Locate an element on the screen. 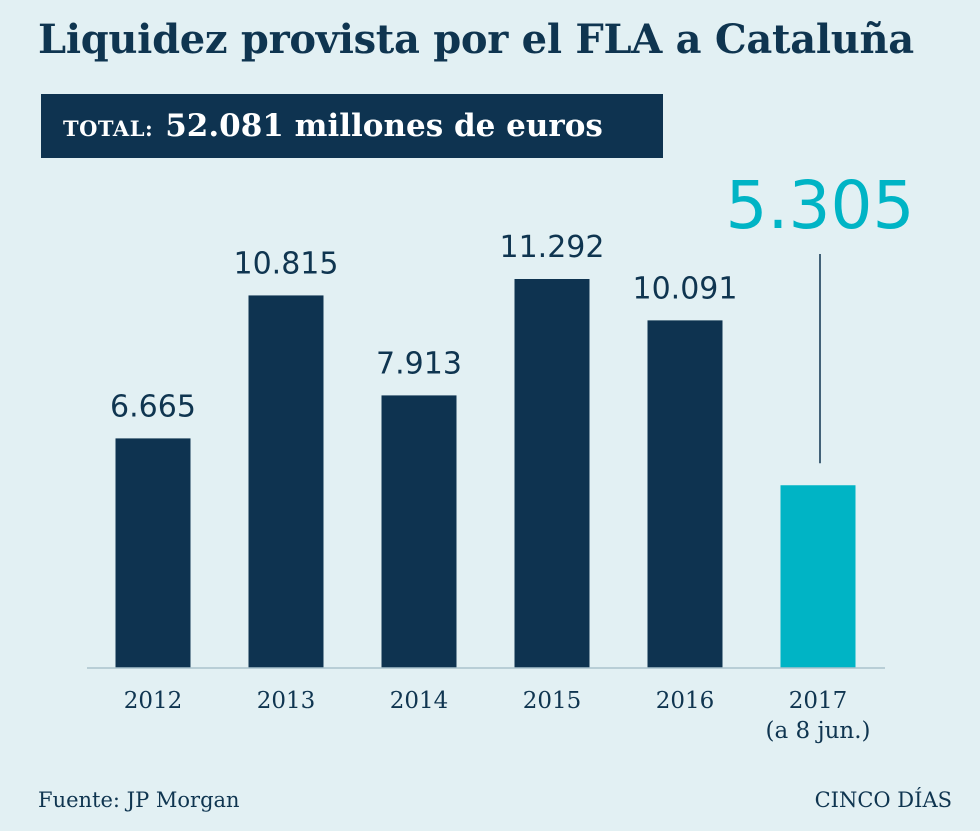  total-value: 52.081 millones de euros is located at coordinates (384, 126).